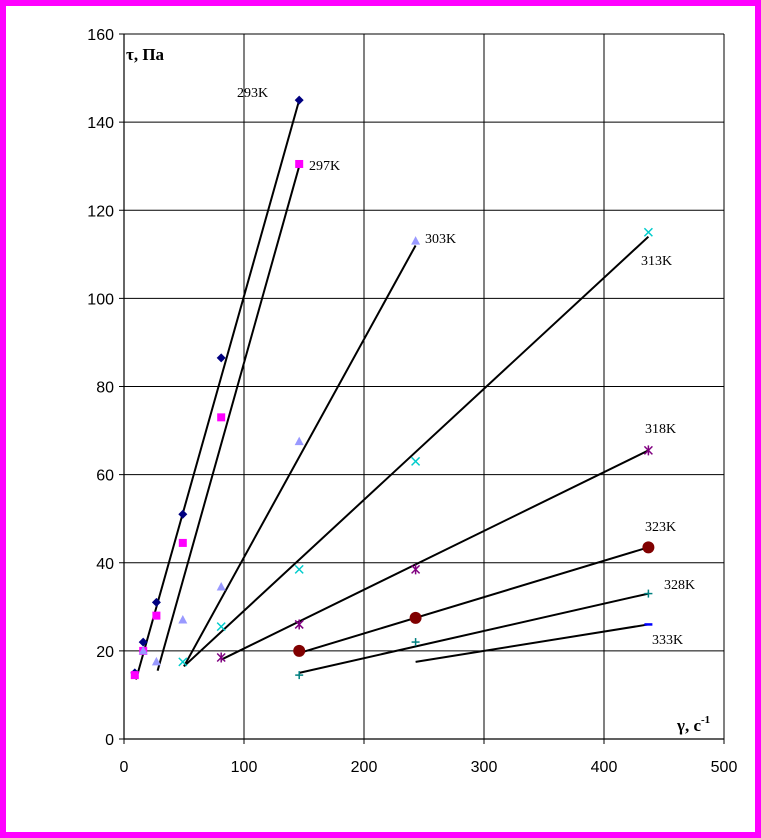 This screenshot has height=838, width=761. Describe the element at coordinates (660, 429) in the screenshot. I see `series-label-318K: 318K` at that location.